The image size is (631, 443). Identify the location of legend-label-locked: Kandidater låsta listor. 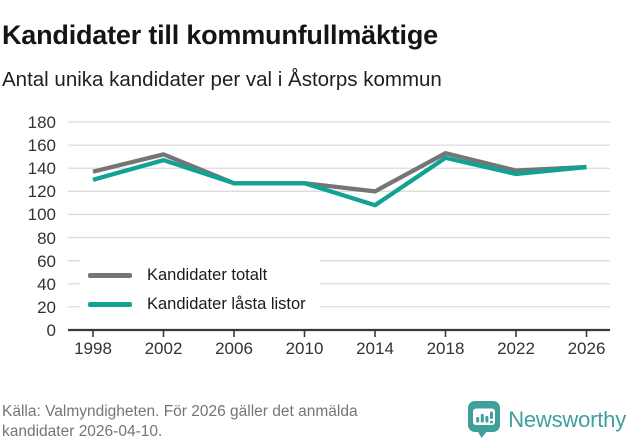
(226, 303).